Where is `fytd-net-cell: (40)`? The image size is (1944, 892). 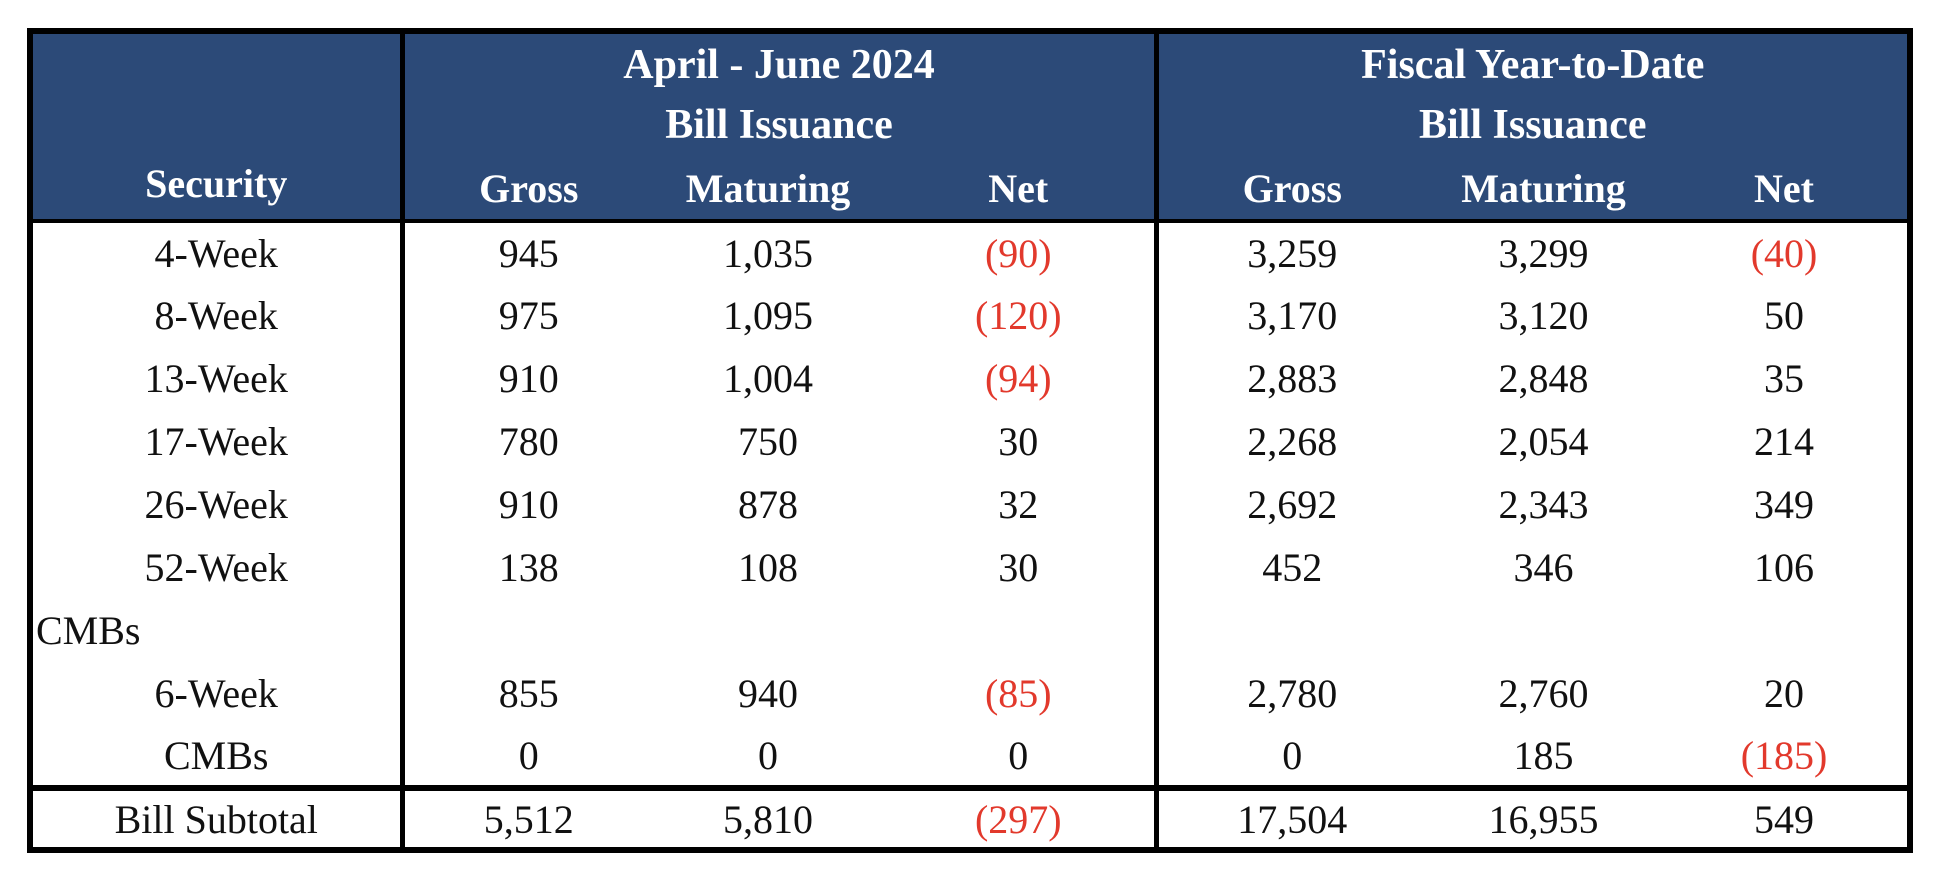 fytd-net-cell: (40) is located at coordinates (1784, 253).